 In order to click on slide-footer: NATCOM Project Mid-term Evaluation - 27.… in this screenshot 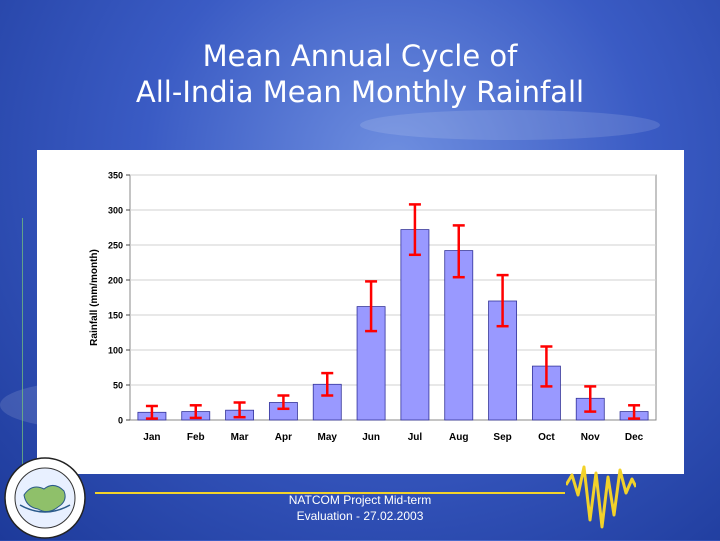, I will do `click(360, 508)`.